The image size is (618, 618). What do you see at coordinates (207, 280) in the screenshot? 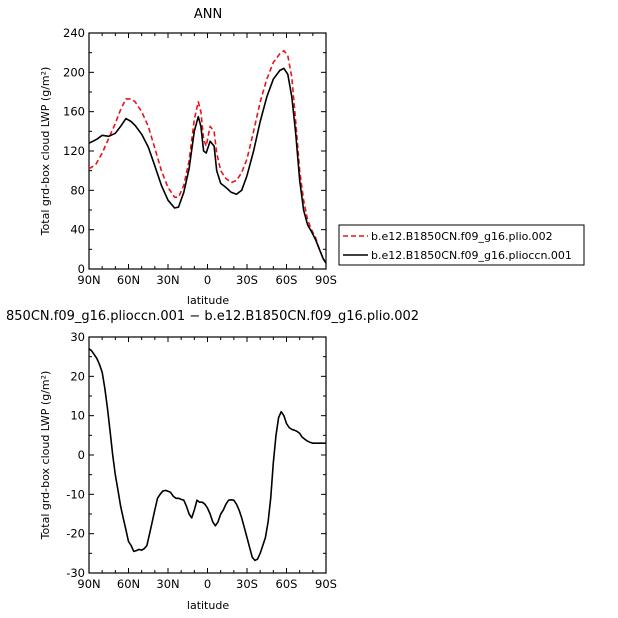
I see `top-x-tick-label: 0` at bounding box center [207, 280].